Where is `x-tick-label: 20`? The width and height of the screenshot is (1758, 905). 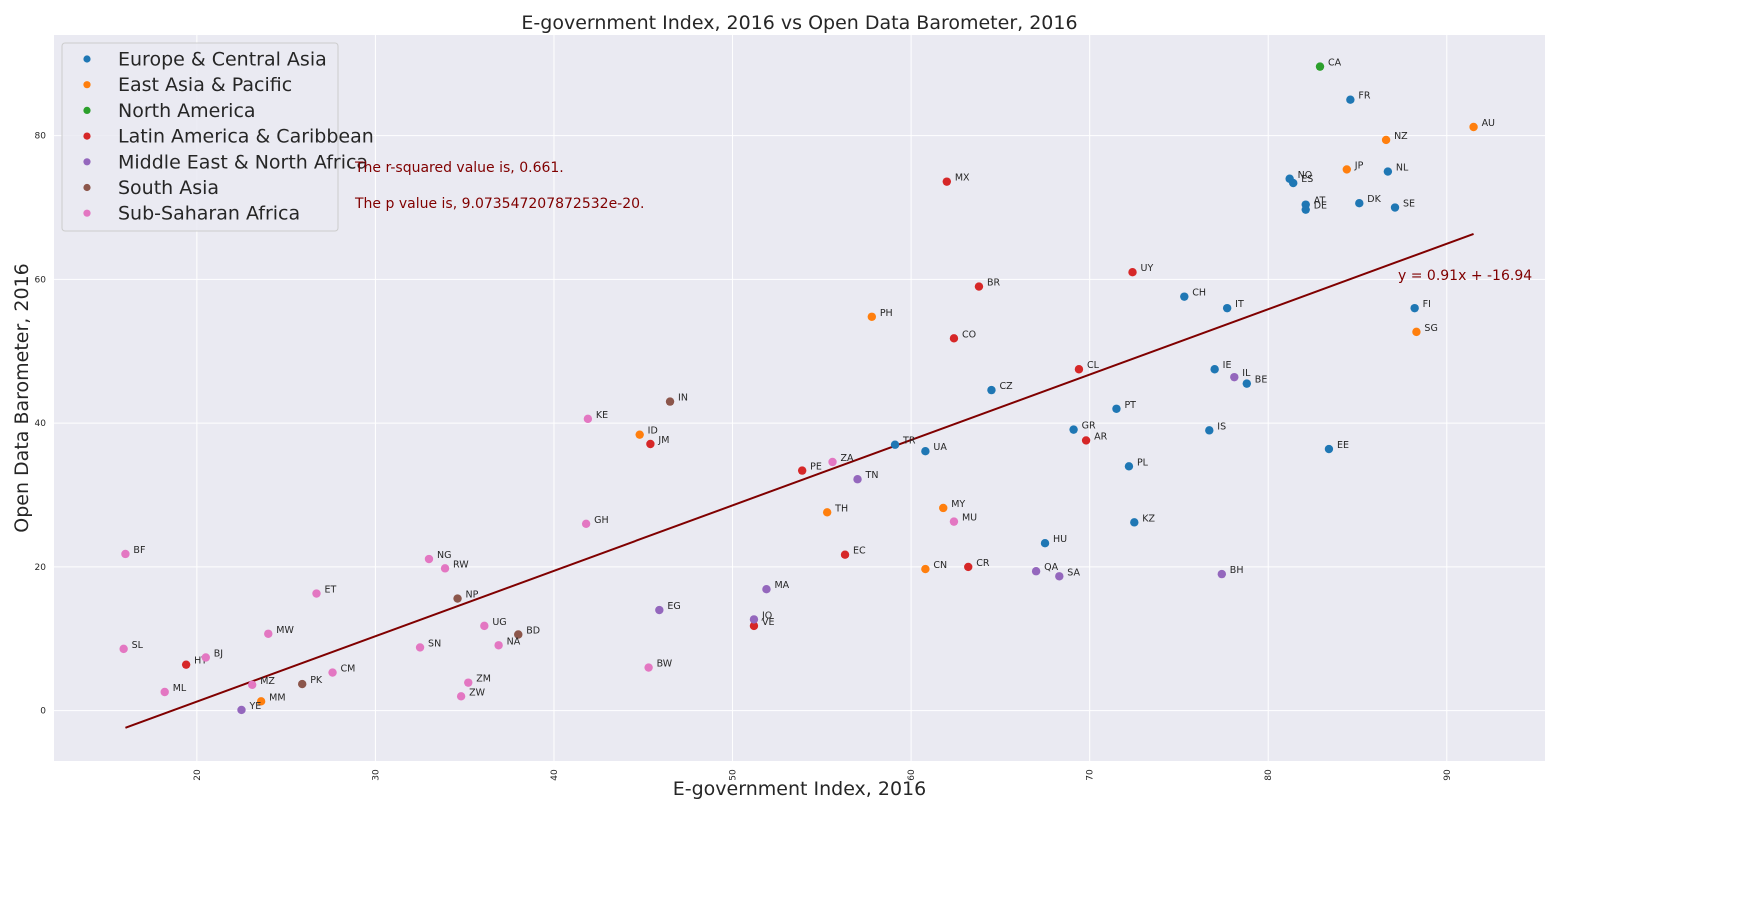 x-tick-label: 20 is located at coordinates (198, 775).